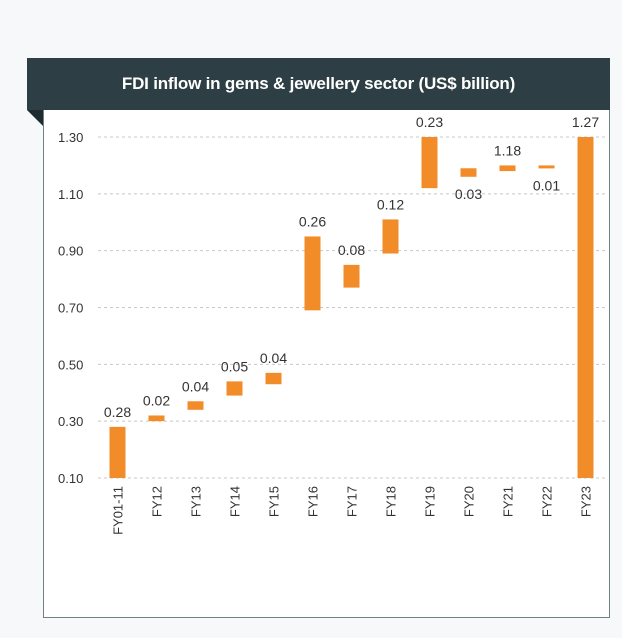  Describe the element at coordinates (547, 501) in the screenshot. I see `x-tick-label: FY22` at that location.